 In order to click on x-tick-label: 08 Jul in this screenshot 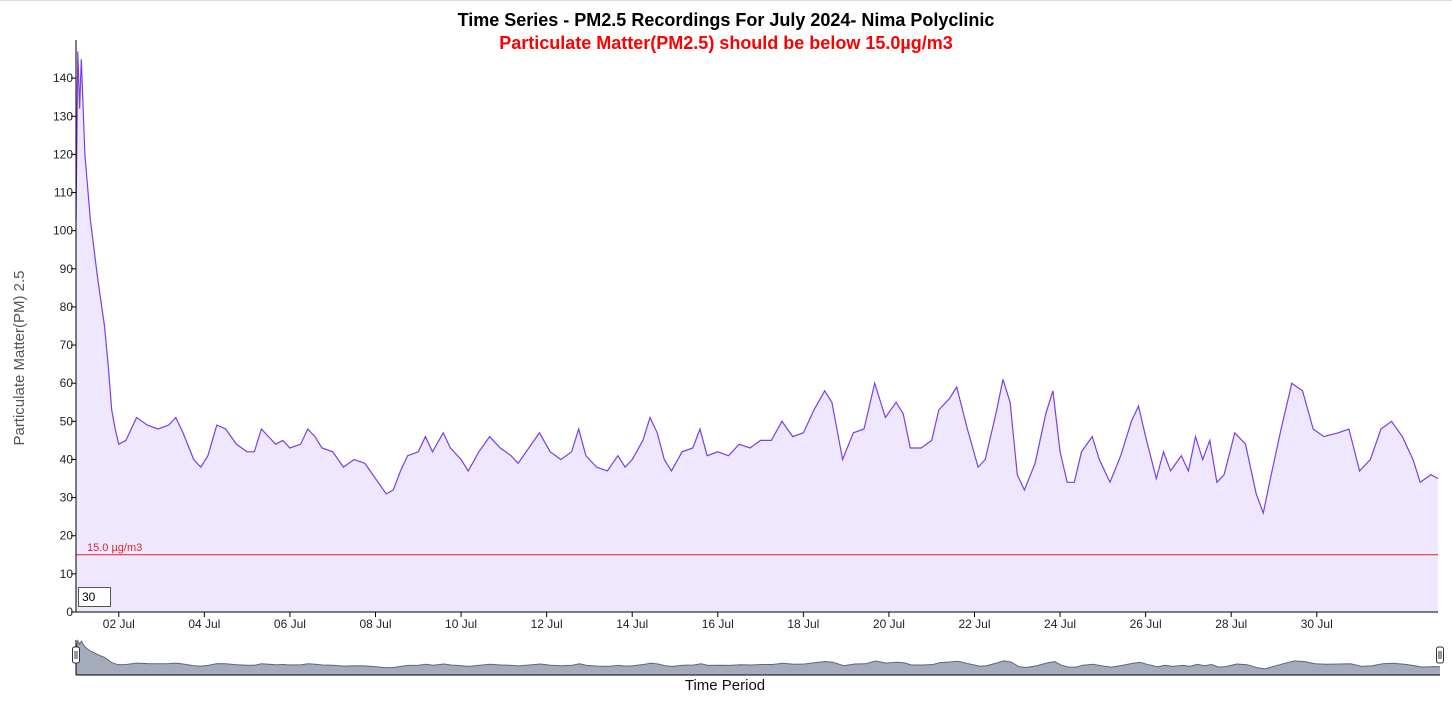, I will do `click(375, 624)`.